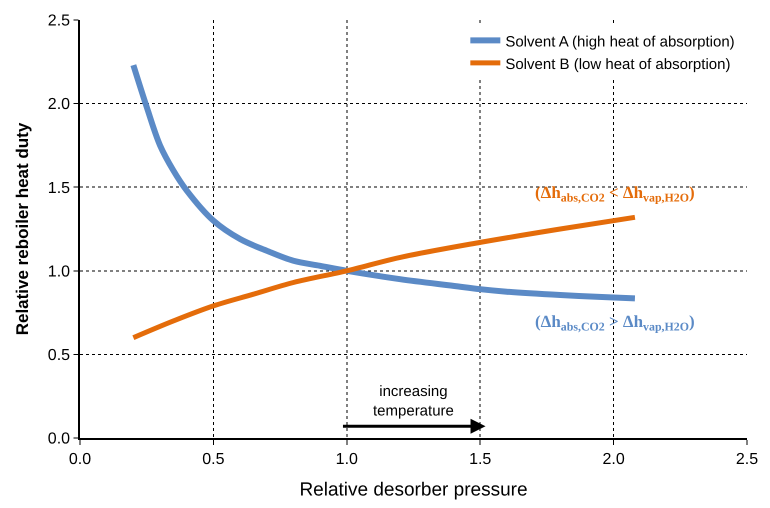  Describe the element at coordinates (59, 21) in the screenshot. I see `y-tick-label: 2.5` at that location.